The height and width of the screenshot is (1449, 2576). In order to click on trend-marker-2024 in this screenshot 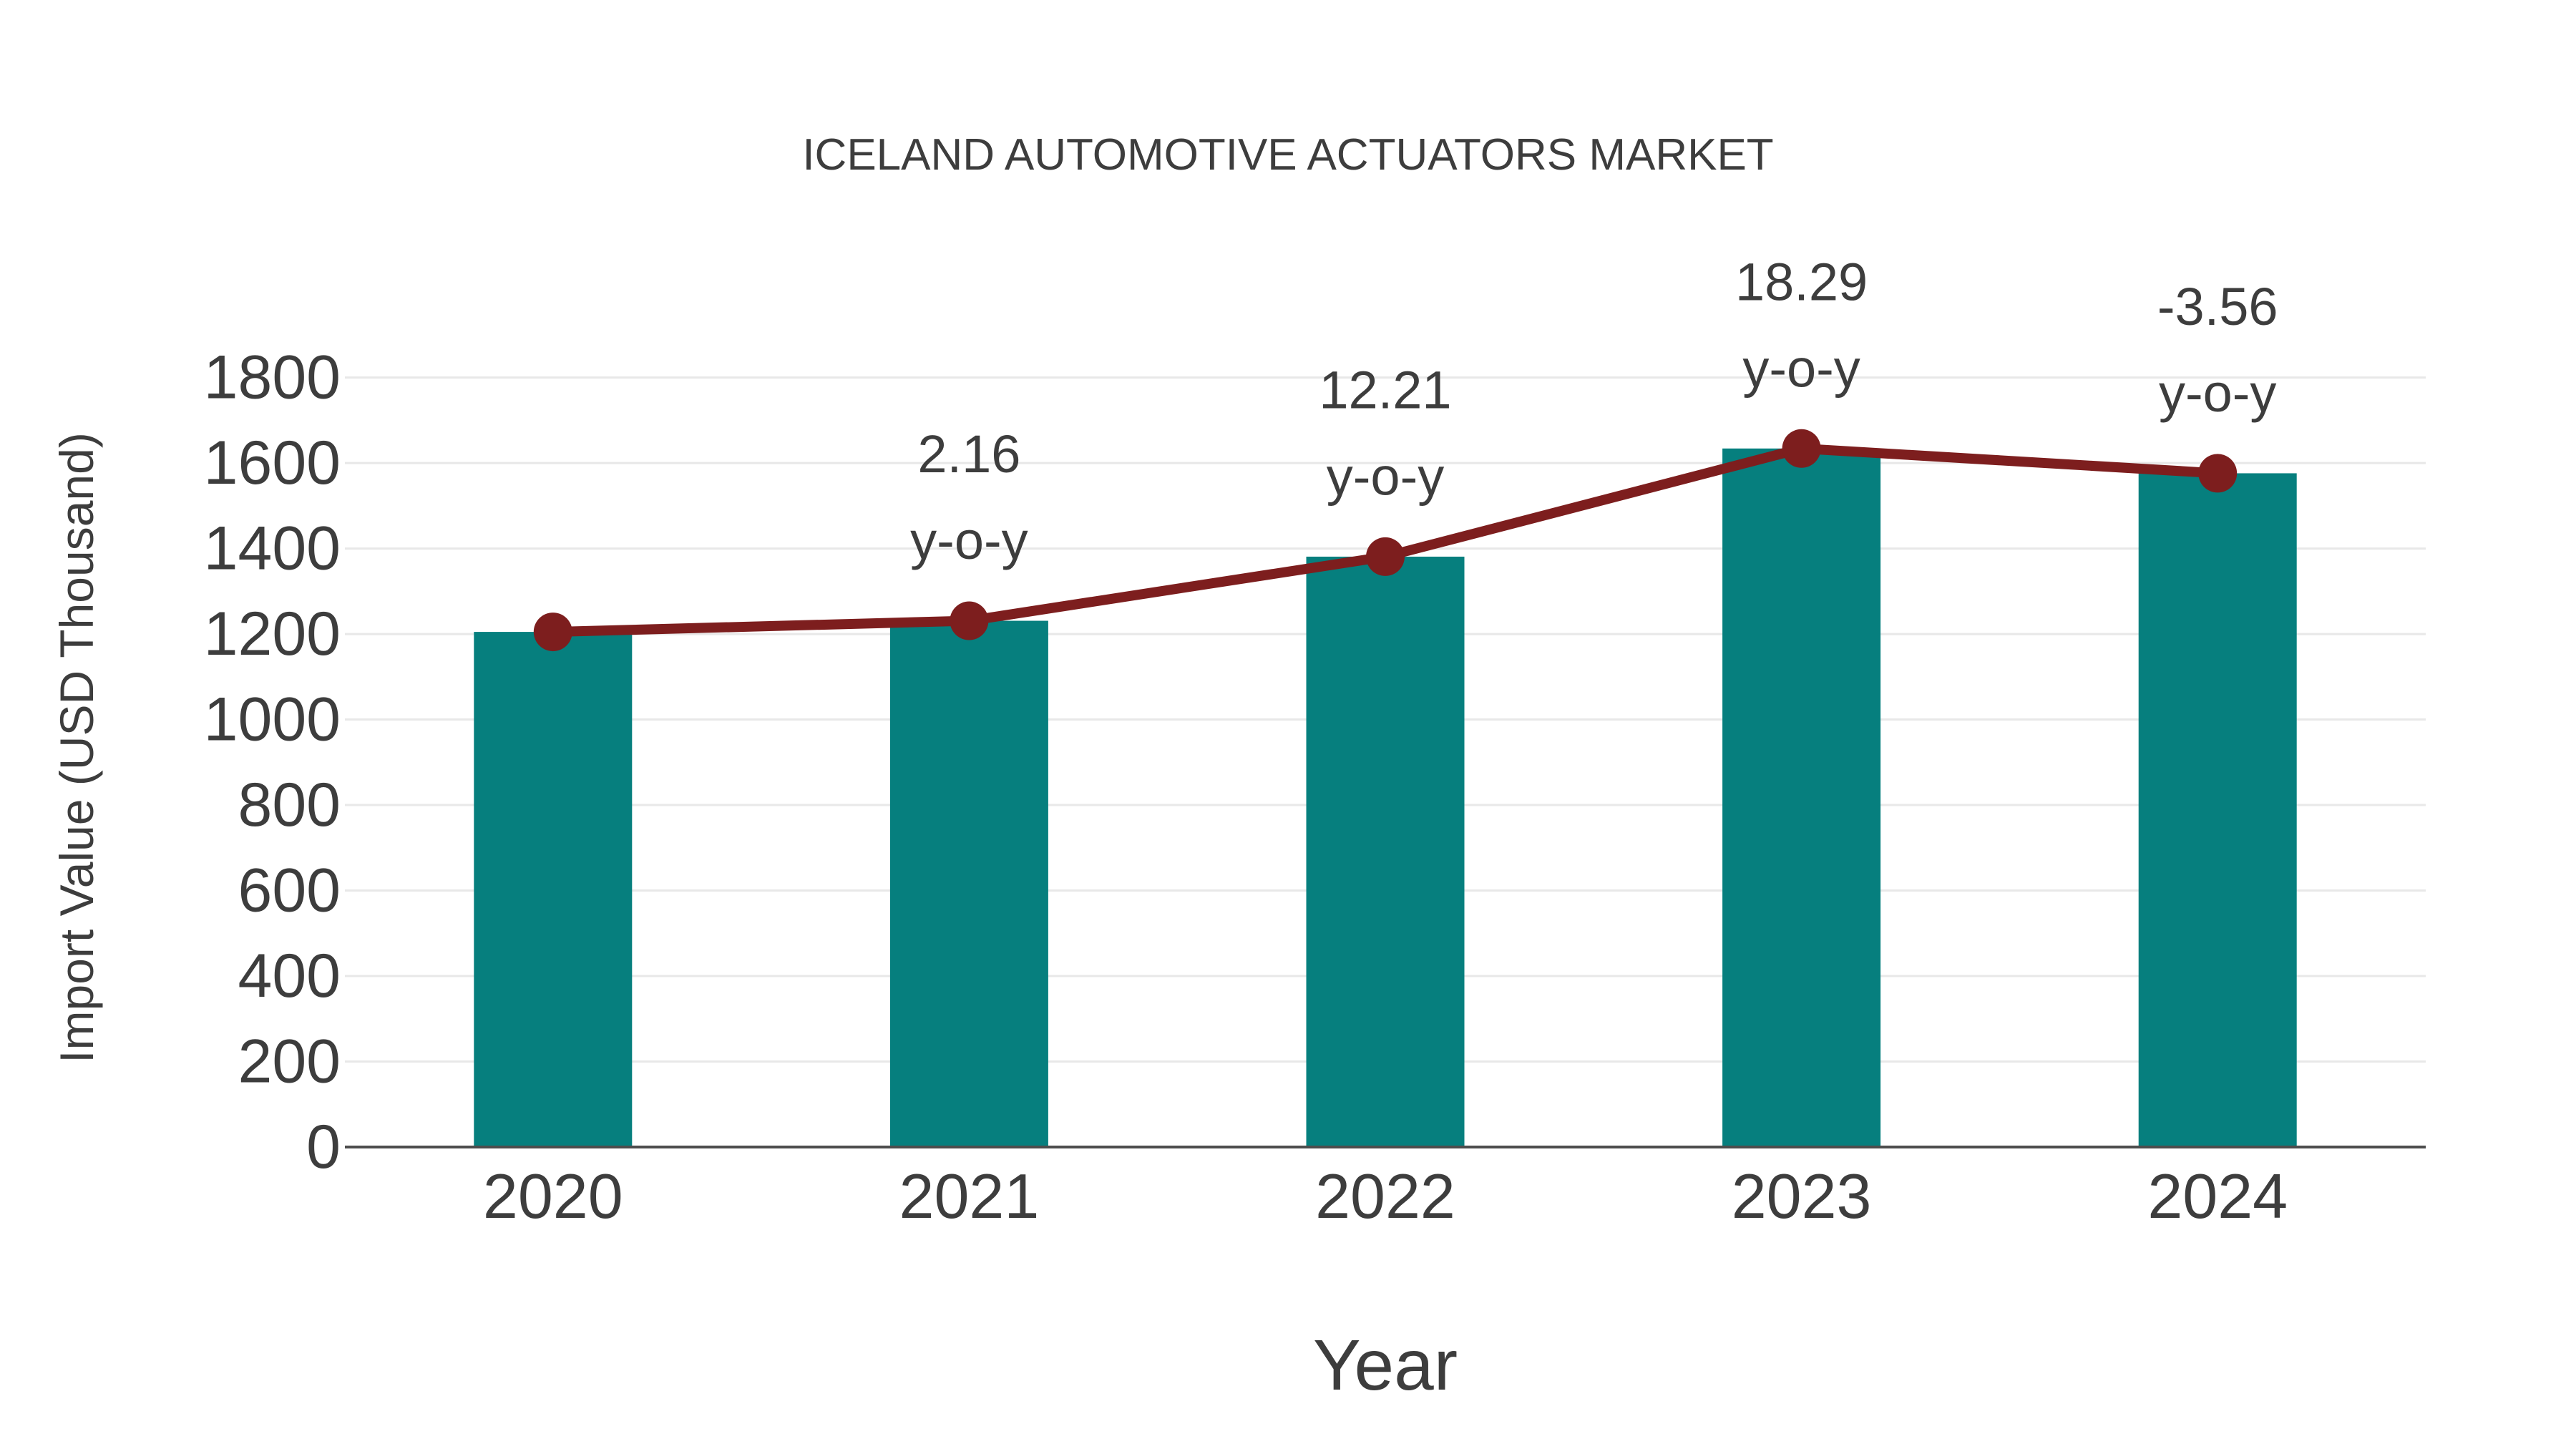, I will do `click(2218, 473)`.